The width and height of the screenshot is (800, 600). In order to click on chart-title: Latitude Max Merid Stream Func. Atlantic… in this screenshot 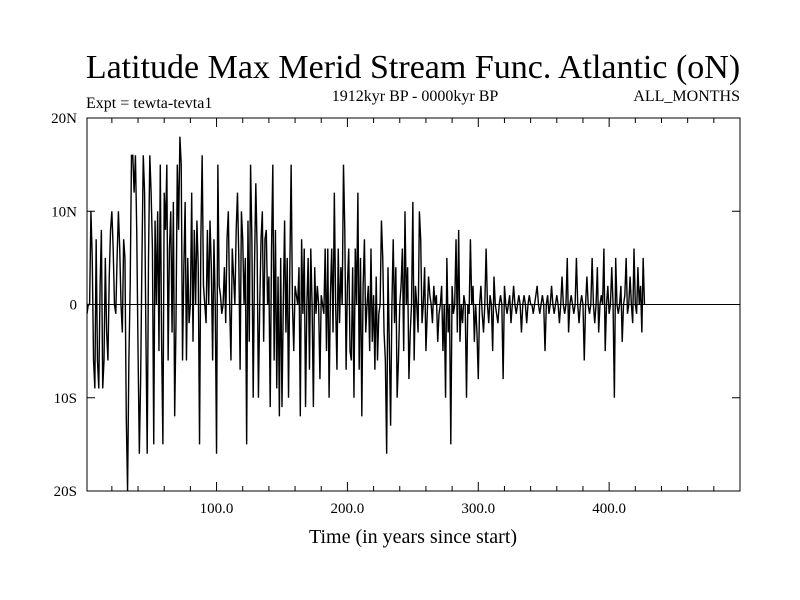, I will do `click(413, 67)`.